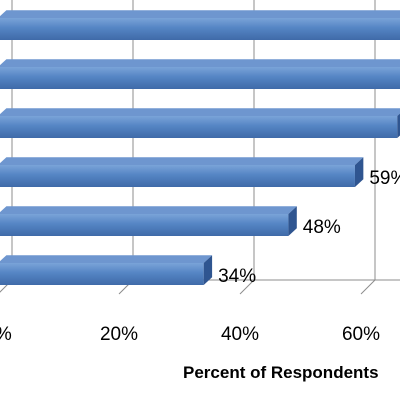 The width and height of the screenshot is (400, 402). I want to click on x-tick-label: 40%, so click(240, 334).